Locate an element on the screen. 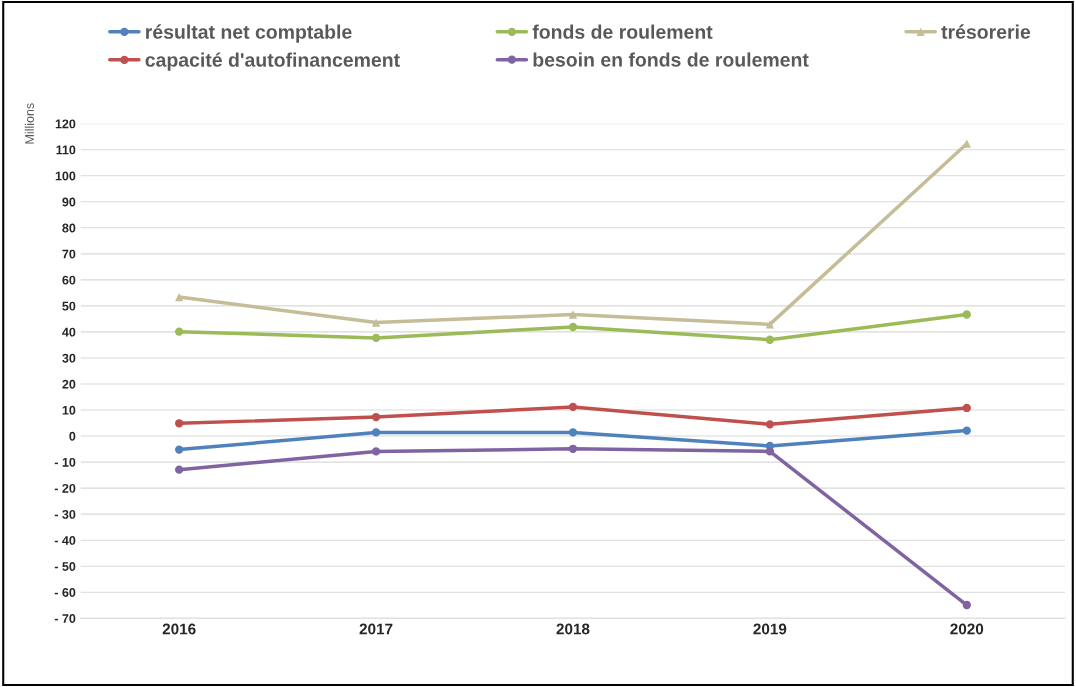 The height and width of the screenshot is (687, 1076). y-tick-label: 10 is located at coordinates (69, 410).